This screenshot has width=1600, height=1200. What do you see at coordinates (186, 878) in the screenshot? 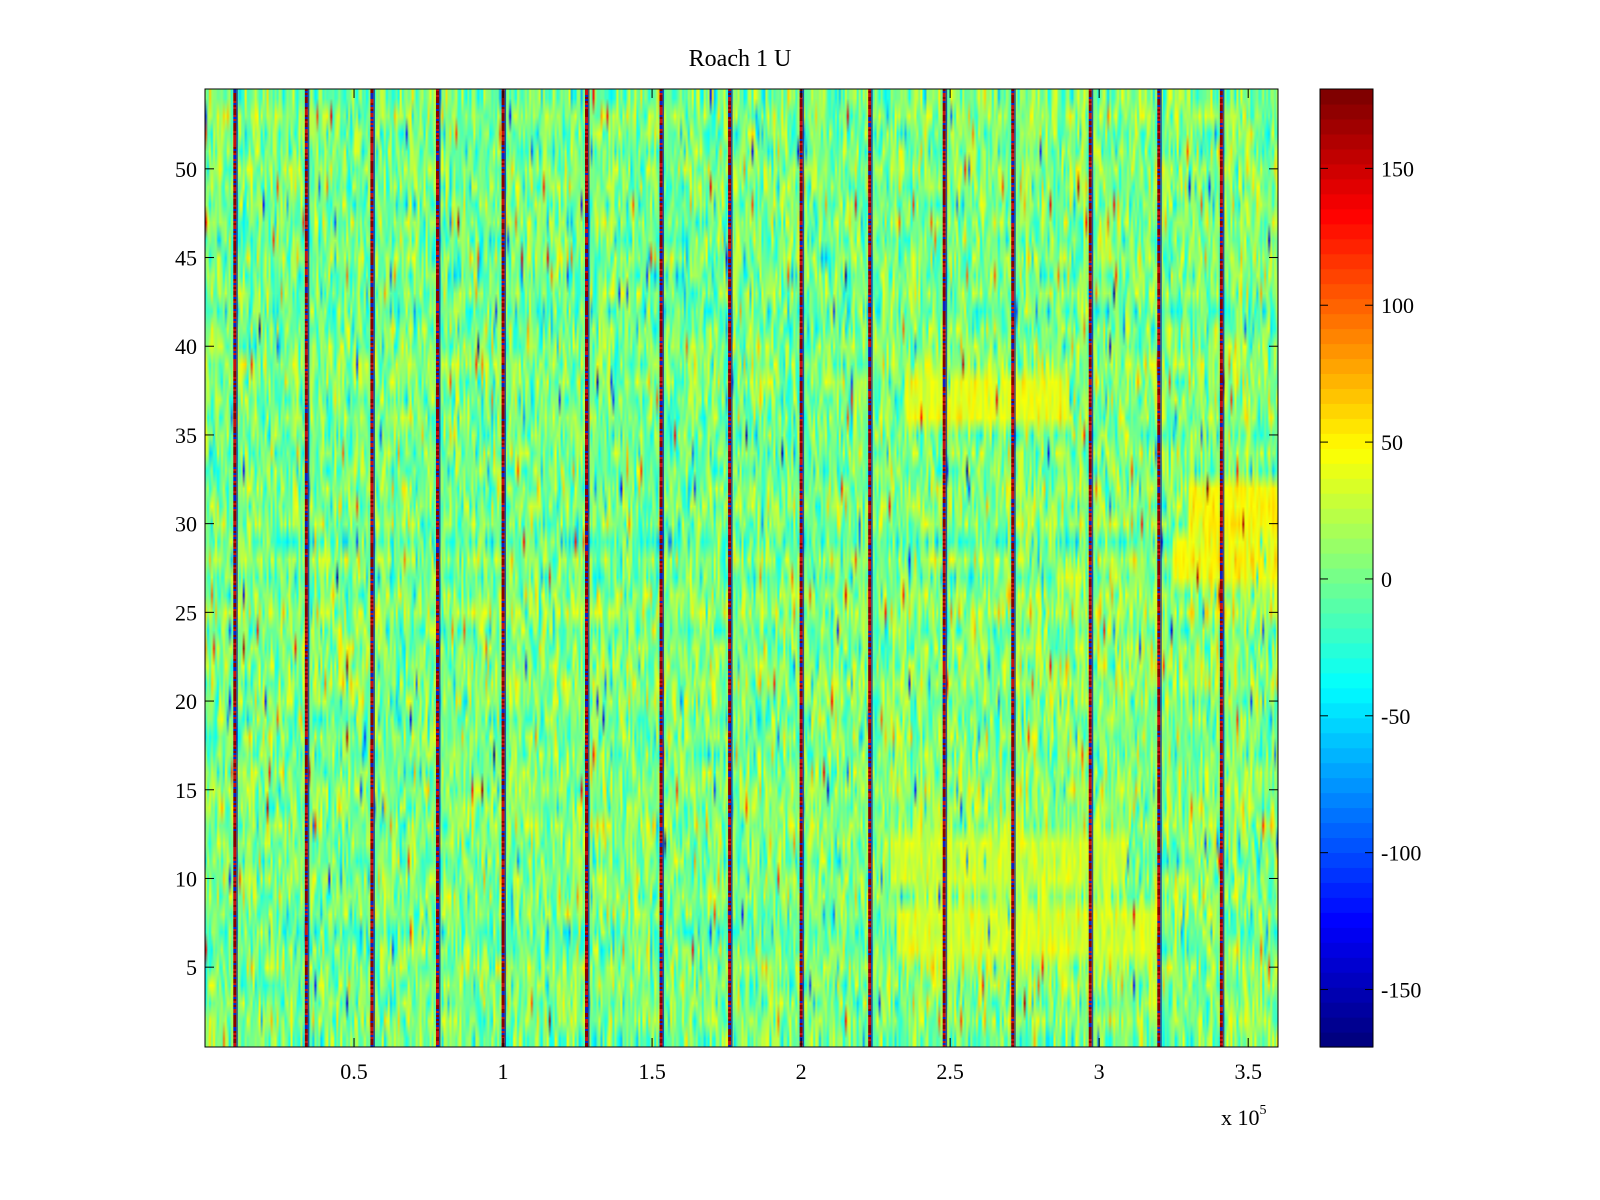
I see `y-tick-label: 10` at bounding box center [186, 878].